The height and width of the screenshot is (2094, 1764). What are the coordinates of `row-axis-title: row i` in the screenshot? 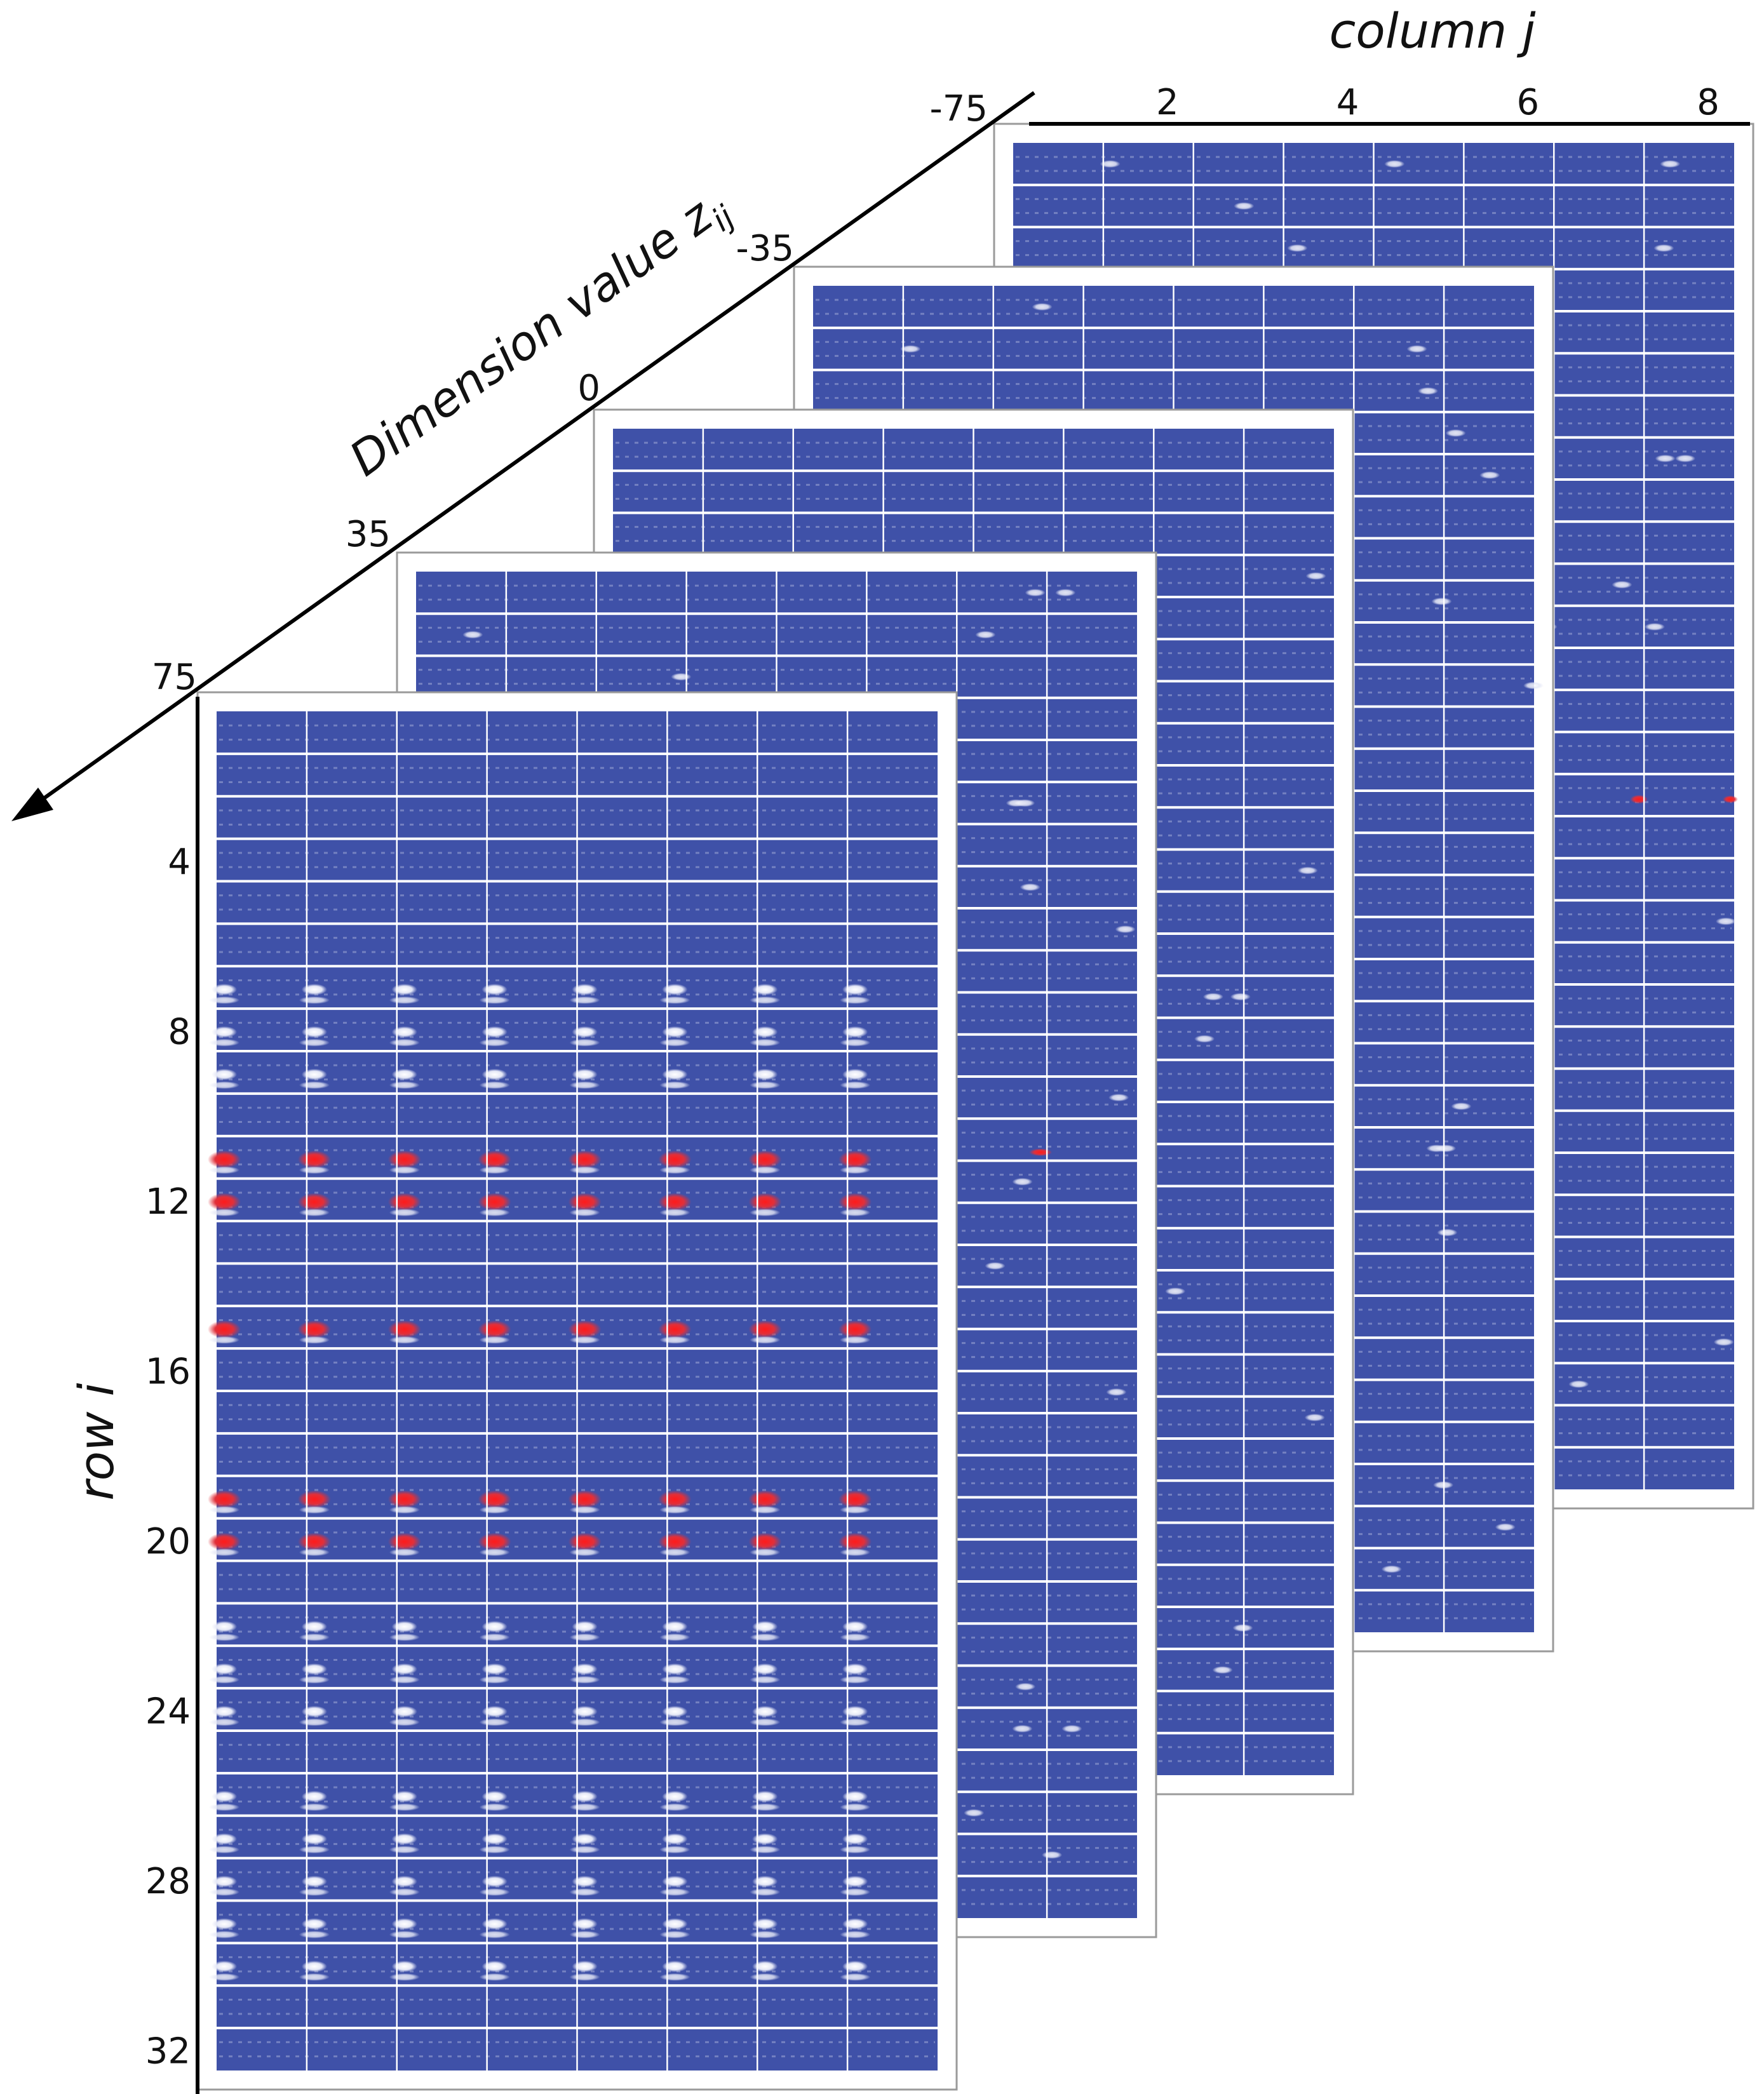 It's located at (96, 1441).